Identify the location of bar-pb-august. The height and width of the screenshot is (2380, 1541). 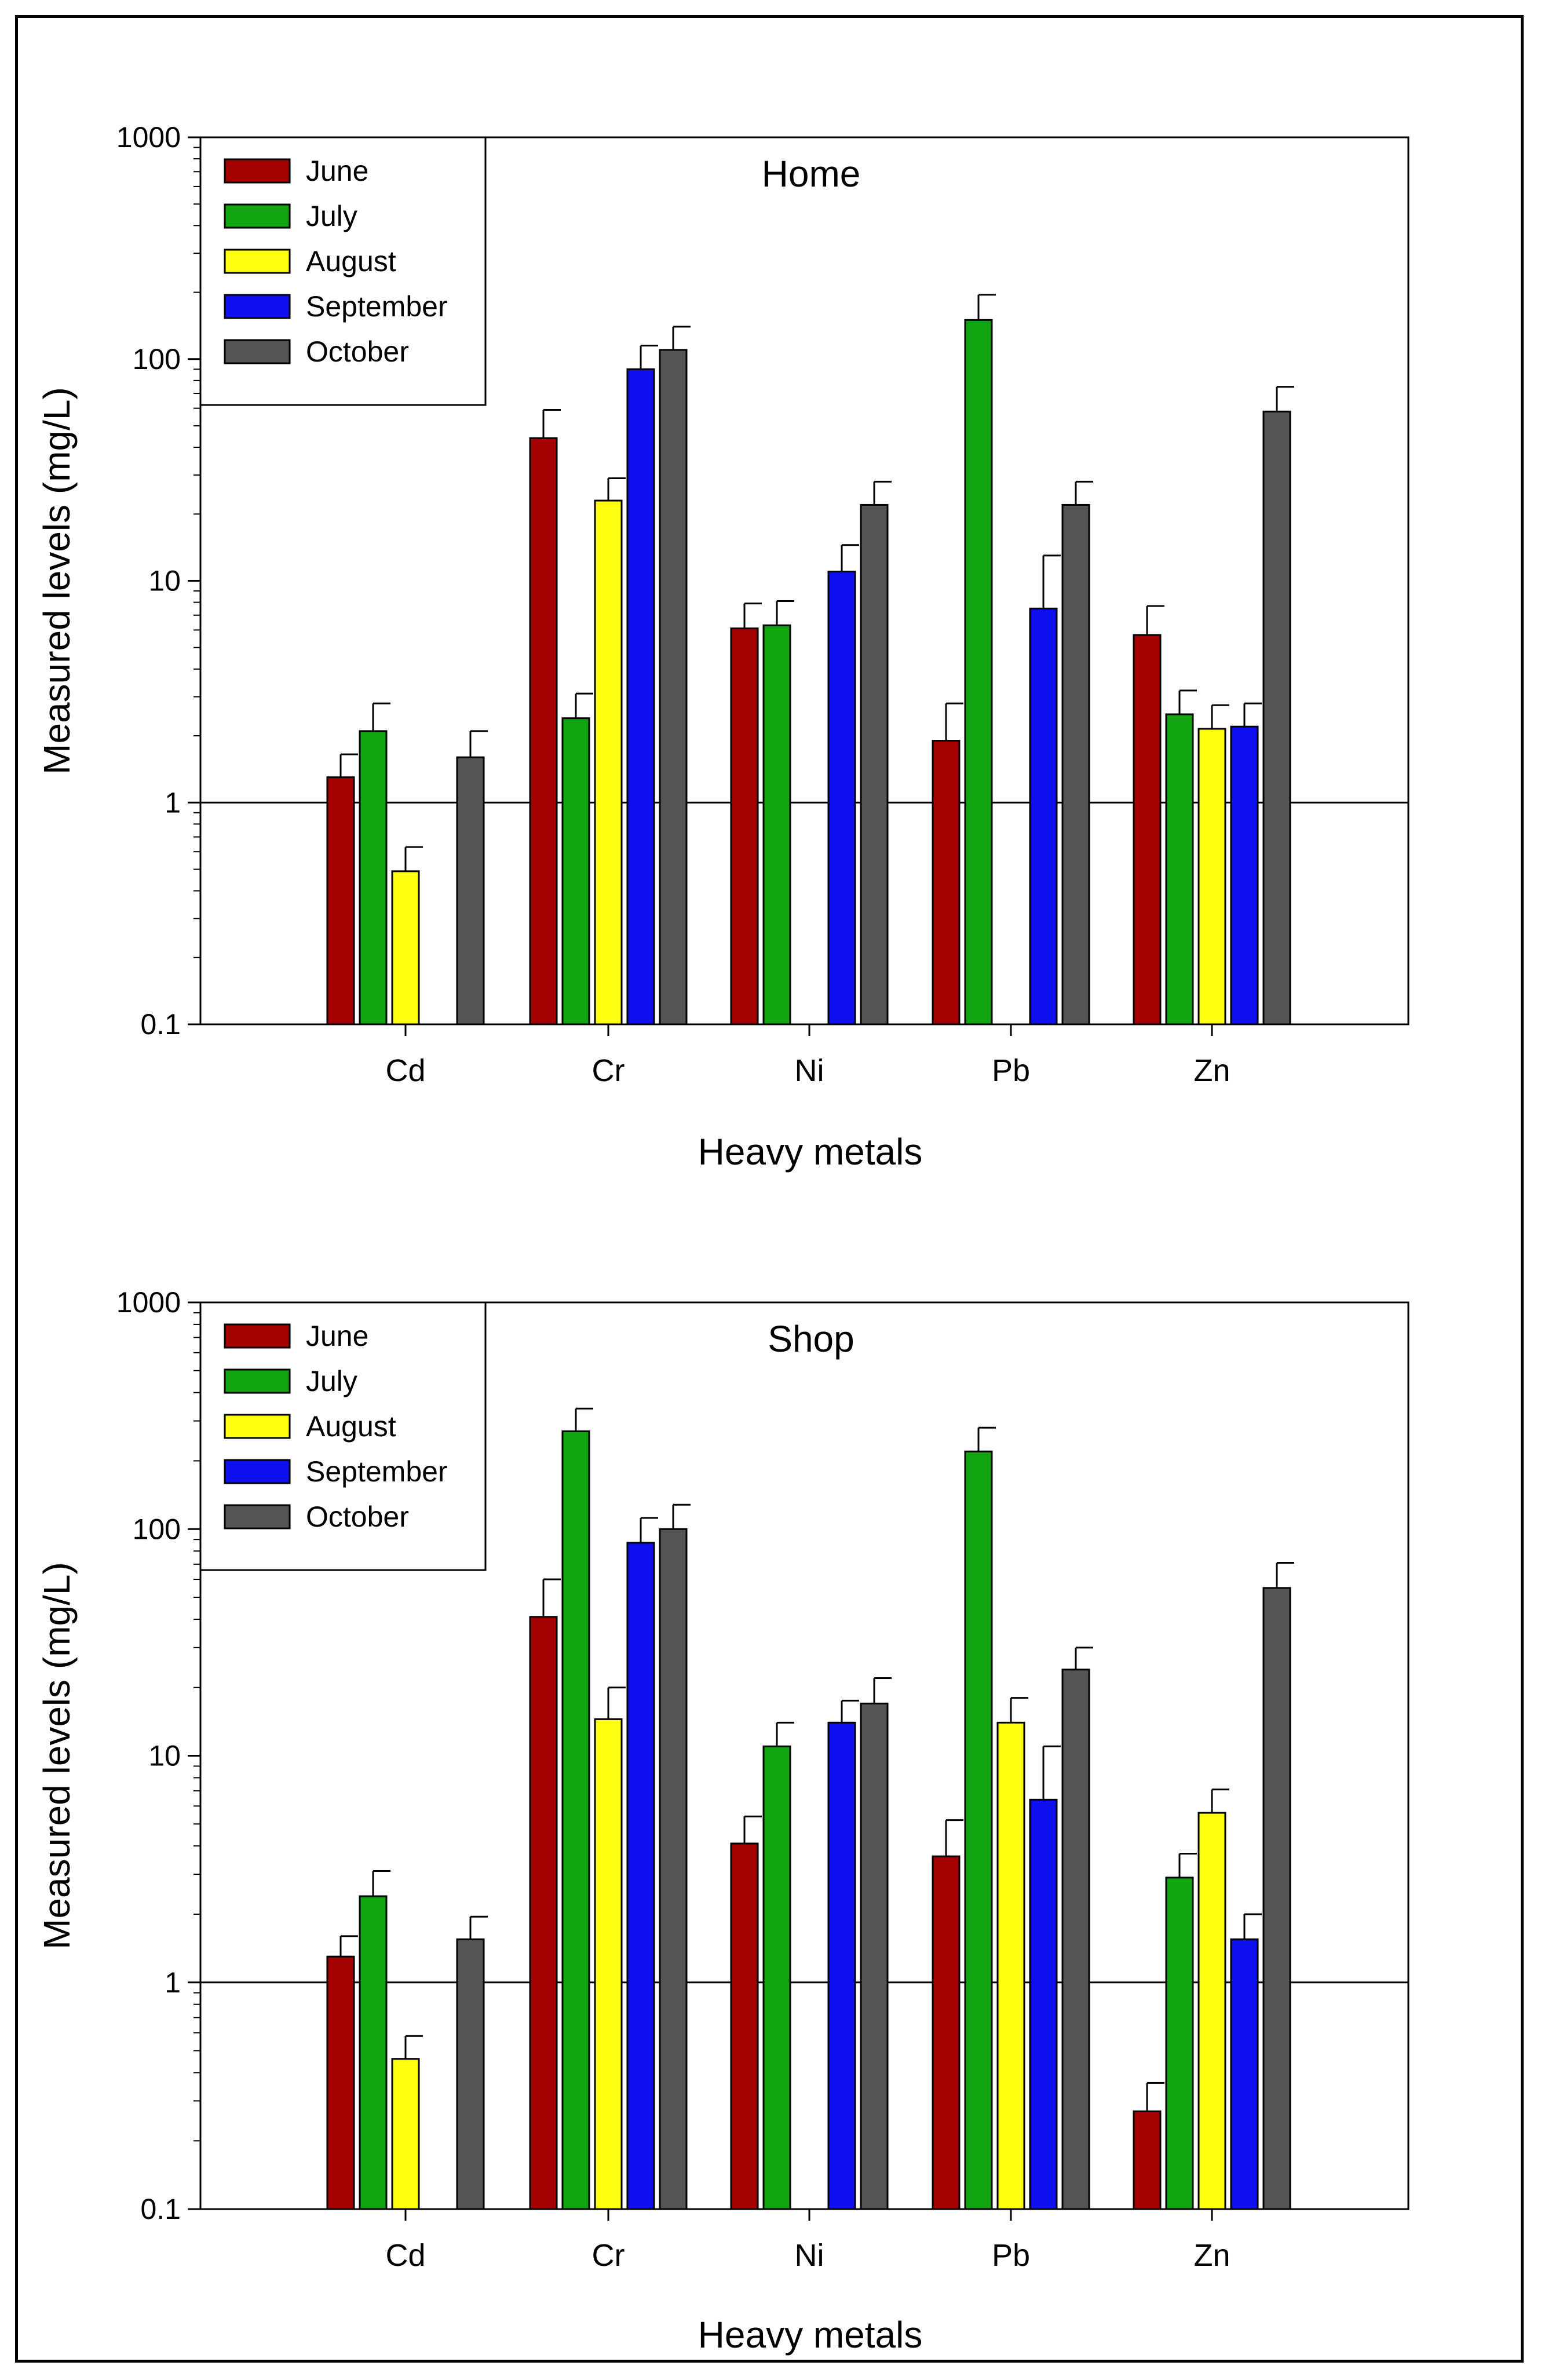
(1010, 1965).